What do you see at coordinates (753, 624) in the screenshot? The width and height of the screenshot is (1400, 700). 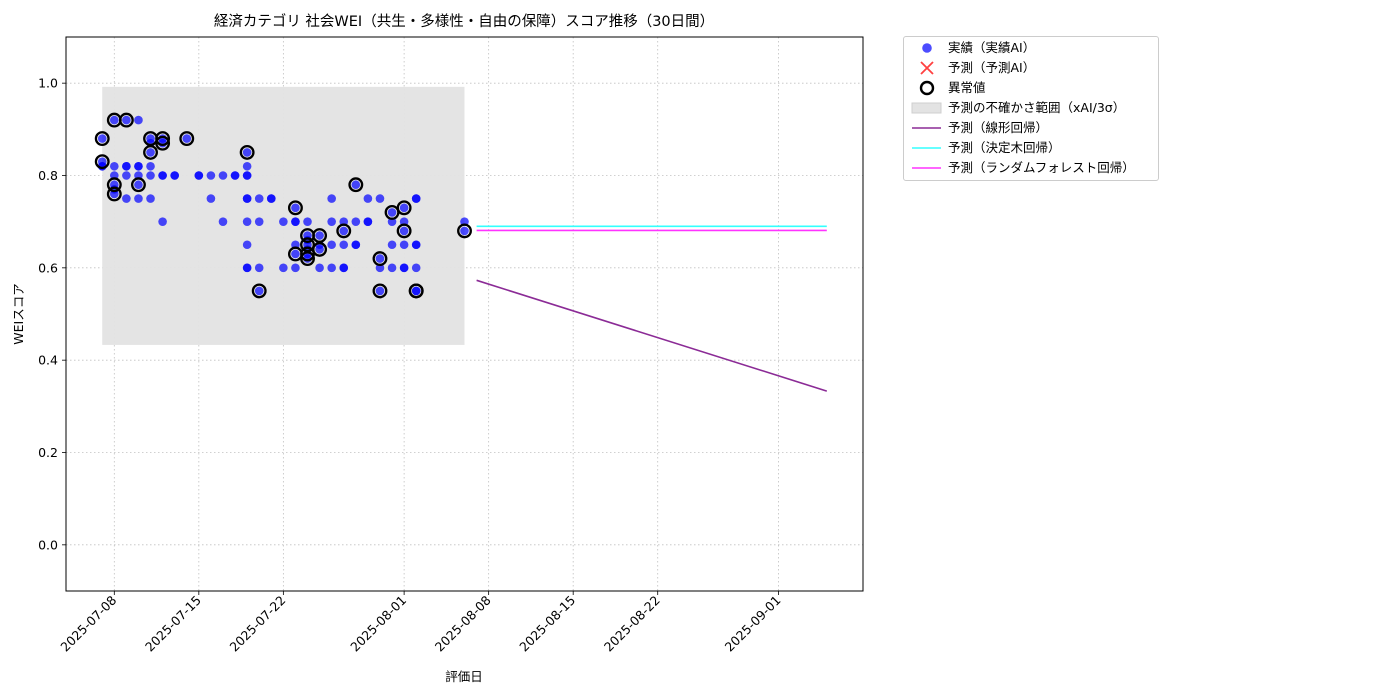 I see `x-tick-label: 2025-09-01` at bounding box center [753, 624].